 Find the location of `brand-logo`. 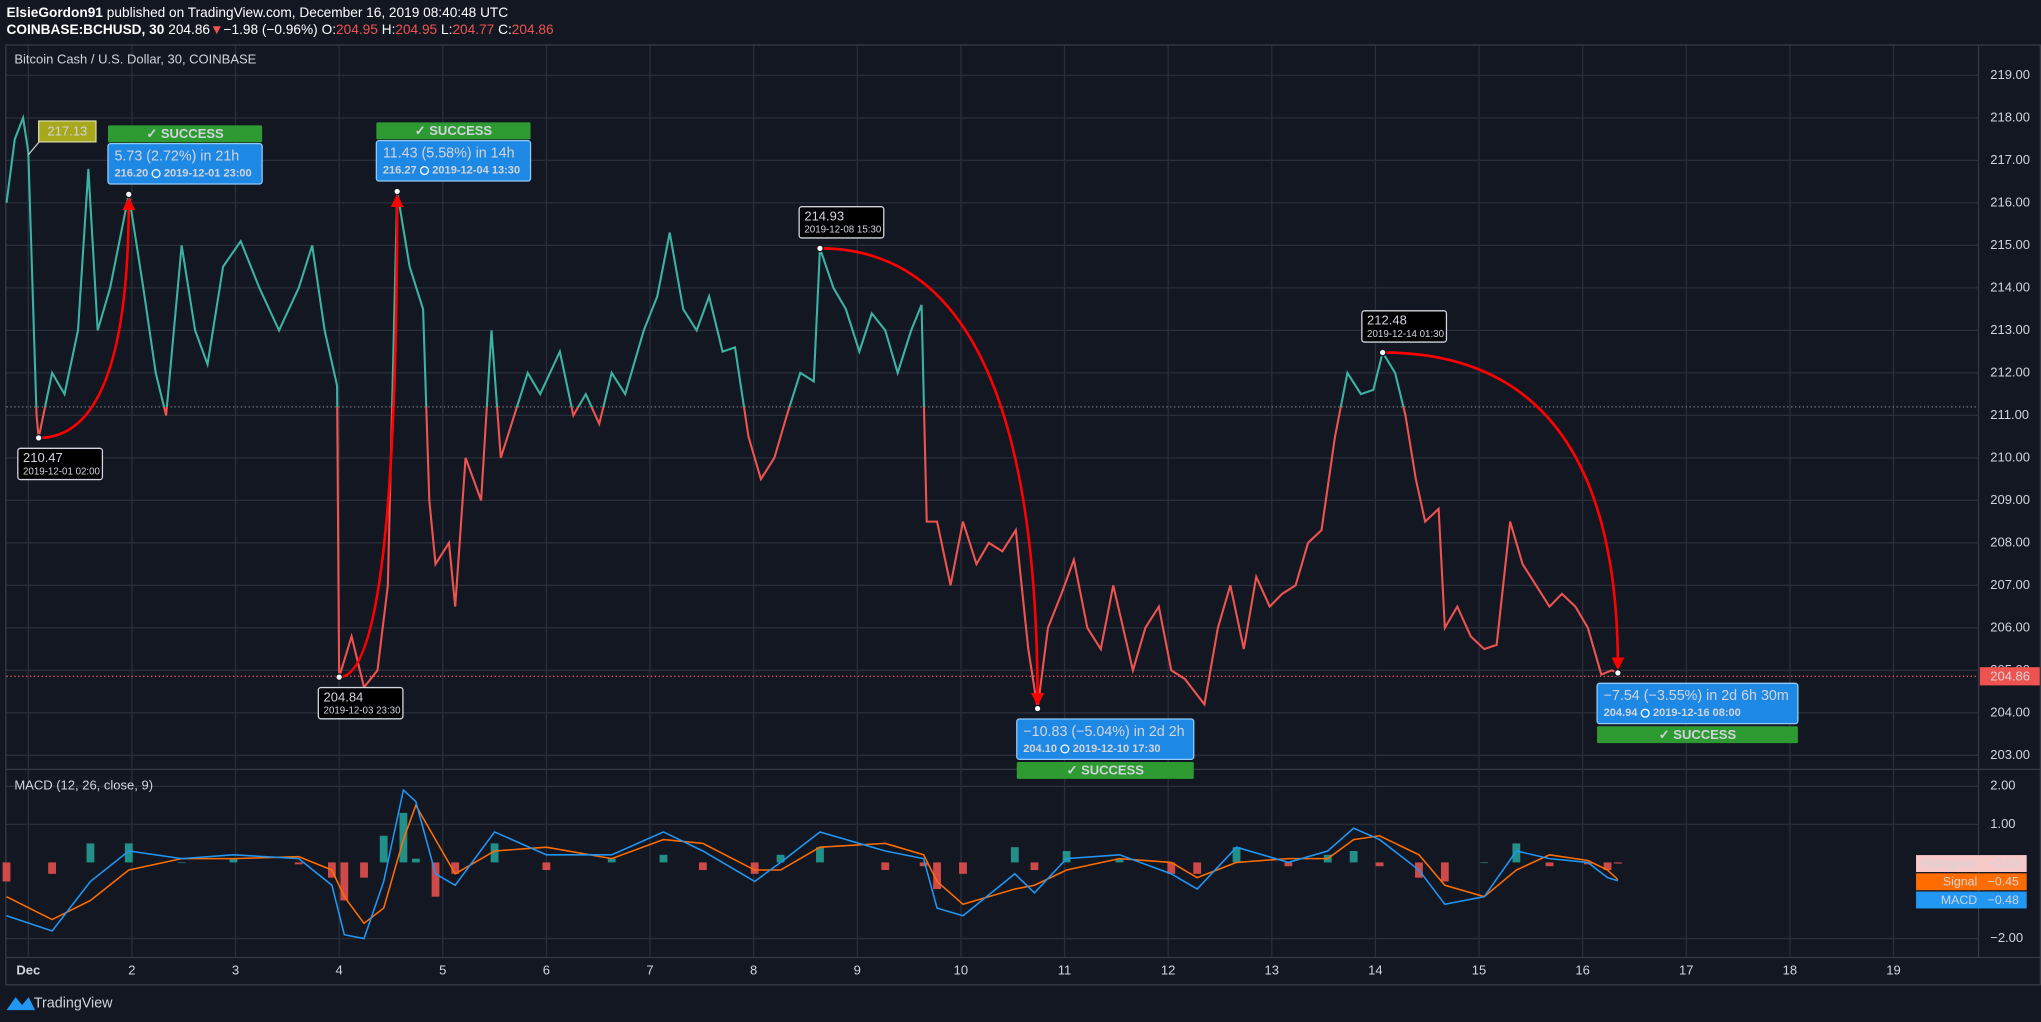

brand-logo is located at coordinates (21, 1004).